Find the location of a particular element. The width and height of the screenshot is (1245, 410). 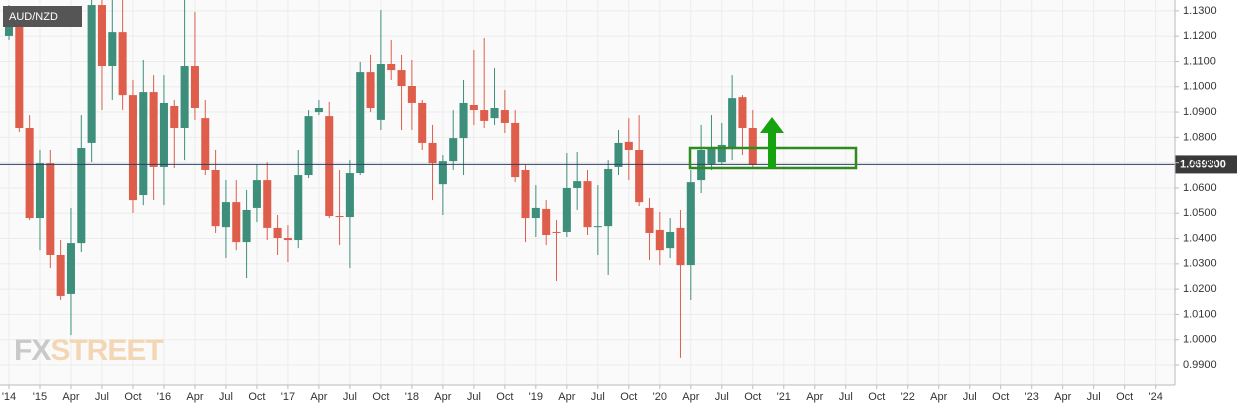

x-tick-label: '19 is located at coordinates (536, 397).